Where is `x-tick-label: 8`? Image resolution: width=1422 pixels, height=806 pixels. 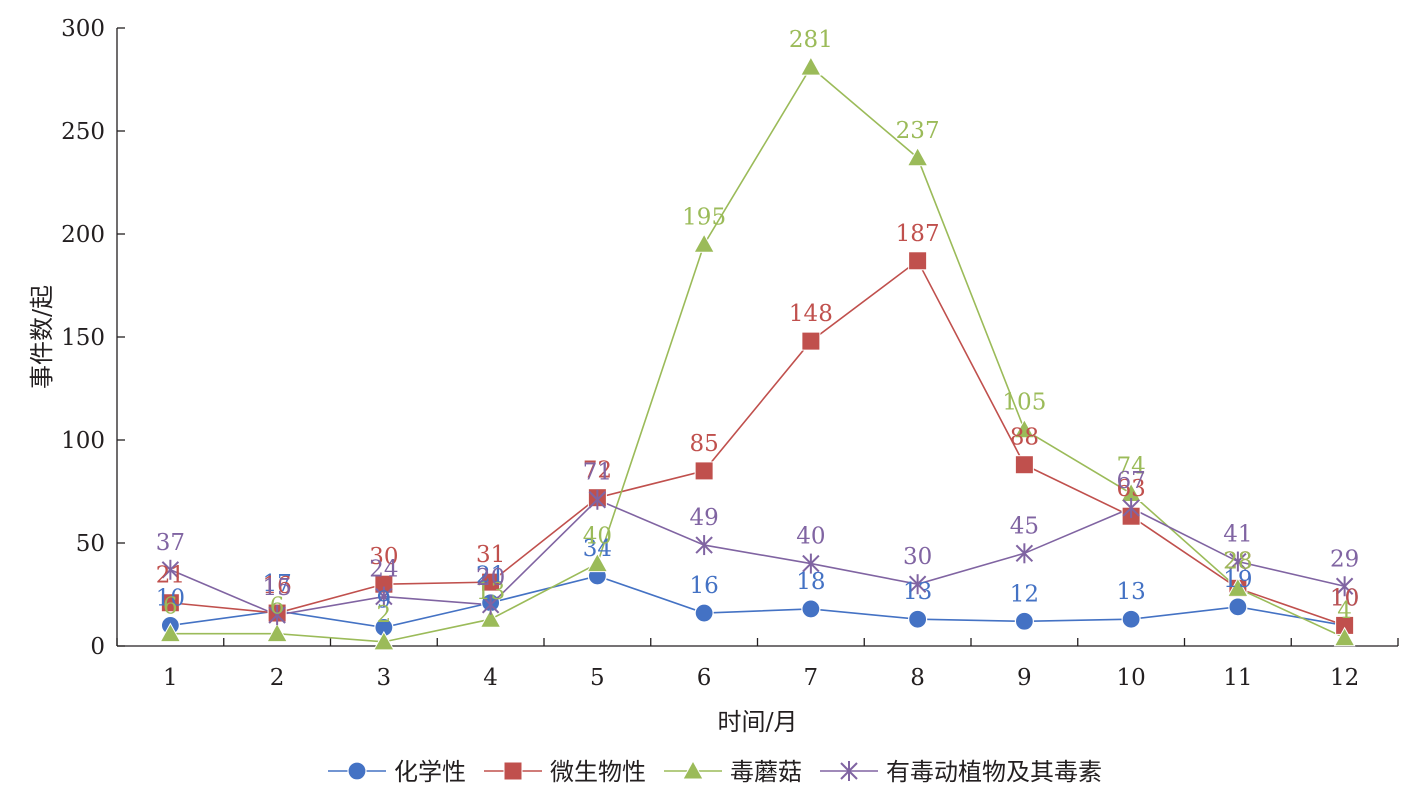 x-tick-label: 8 is located at coordinates (917, 678).